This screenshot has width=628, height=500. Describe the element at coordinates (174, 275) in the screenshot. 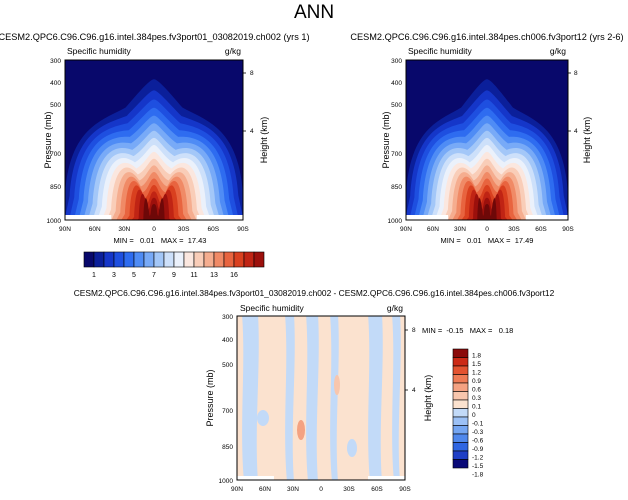

I see `colorbar-top-label-9: 9` at that location.